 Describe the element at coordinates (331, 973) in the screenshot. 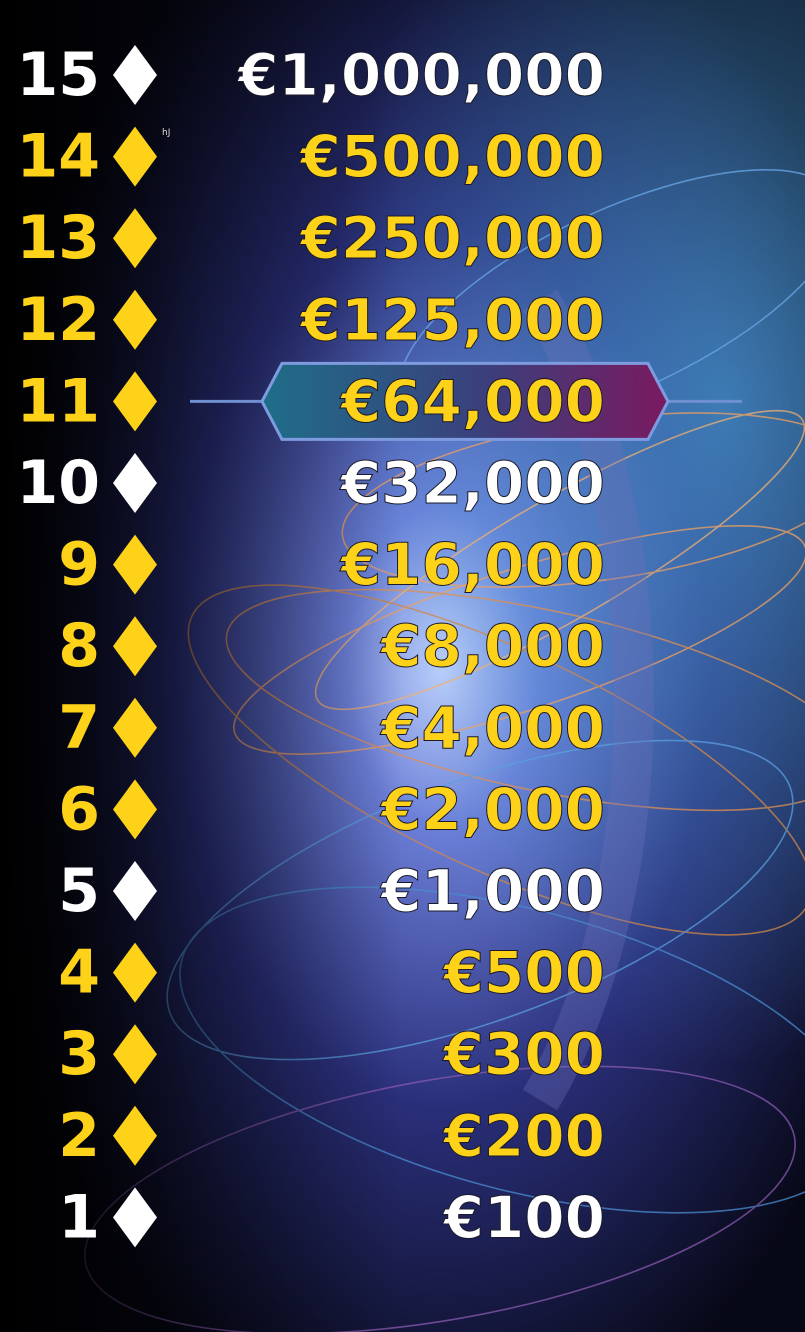

I see `ladder-row: 4 €500` at that location.